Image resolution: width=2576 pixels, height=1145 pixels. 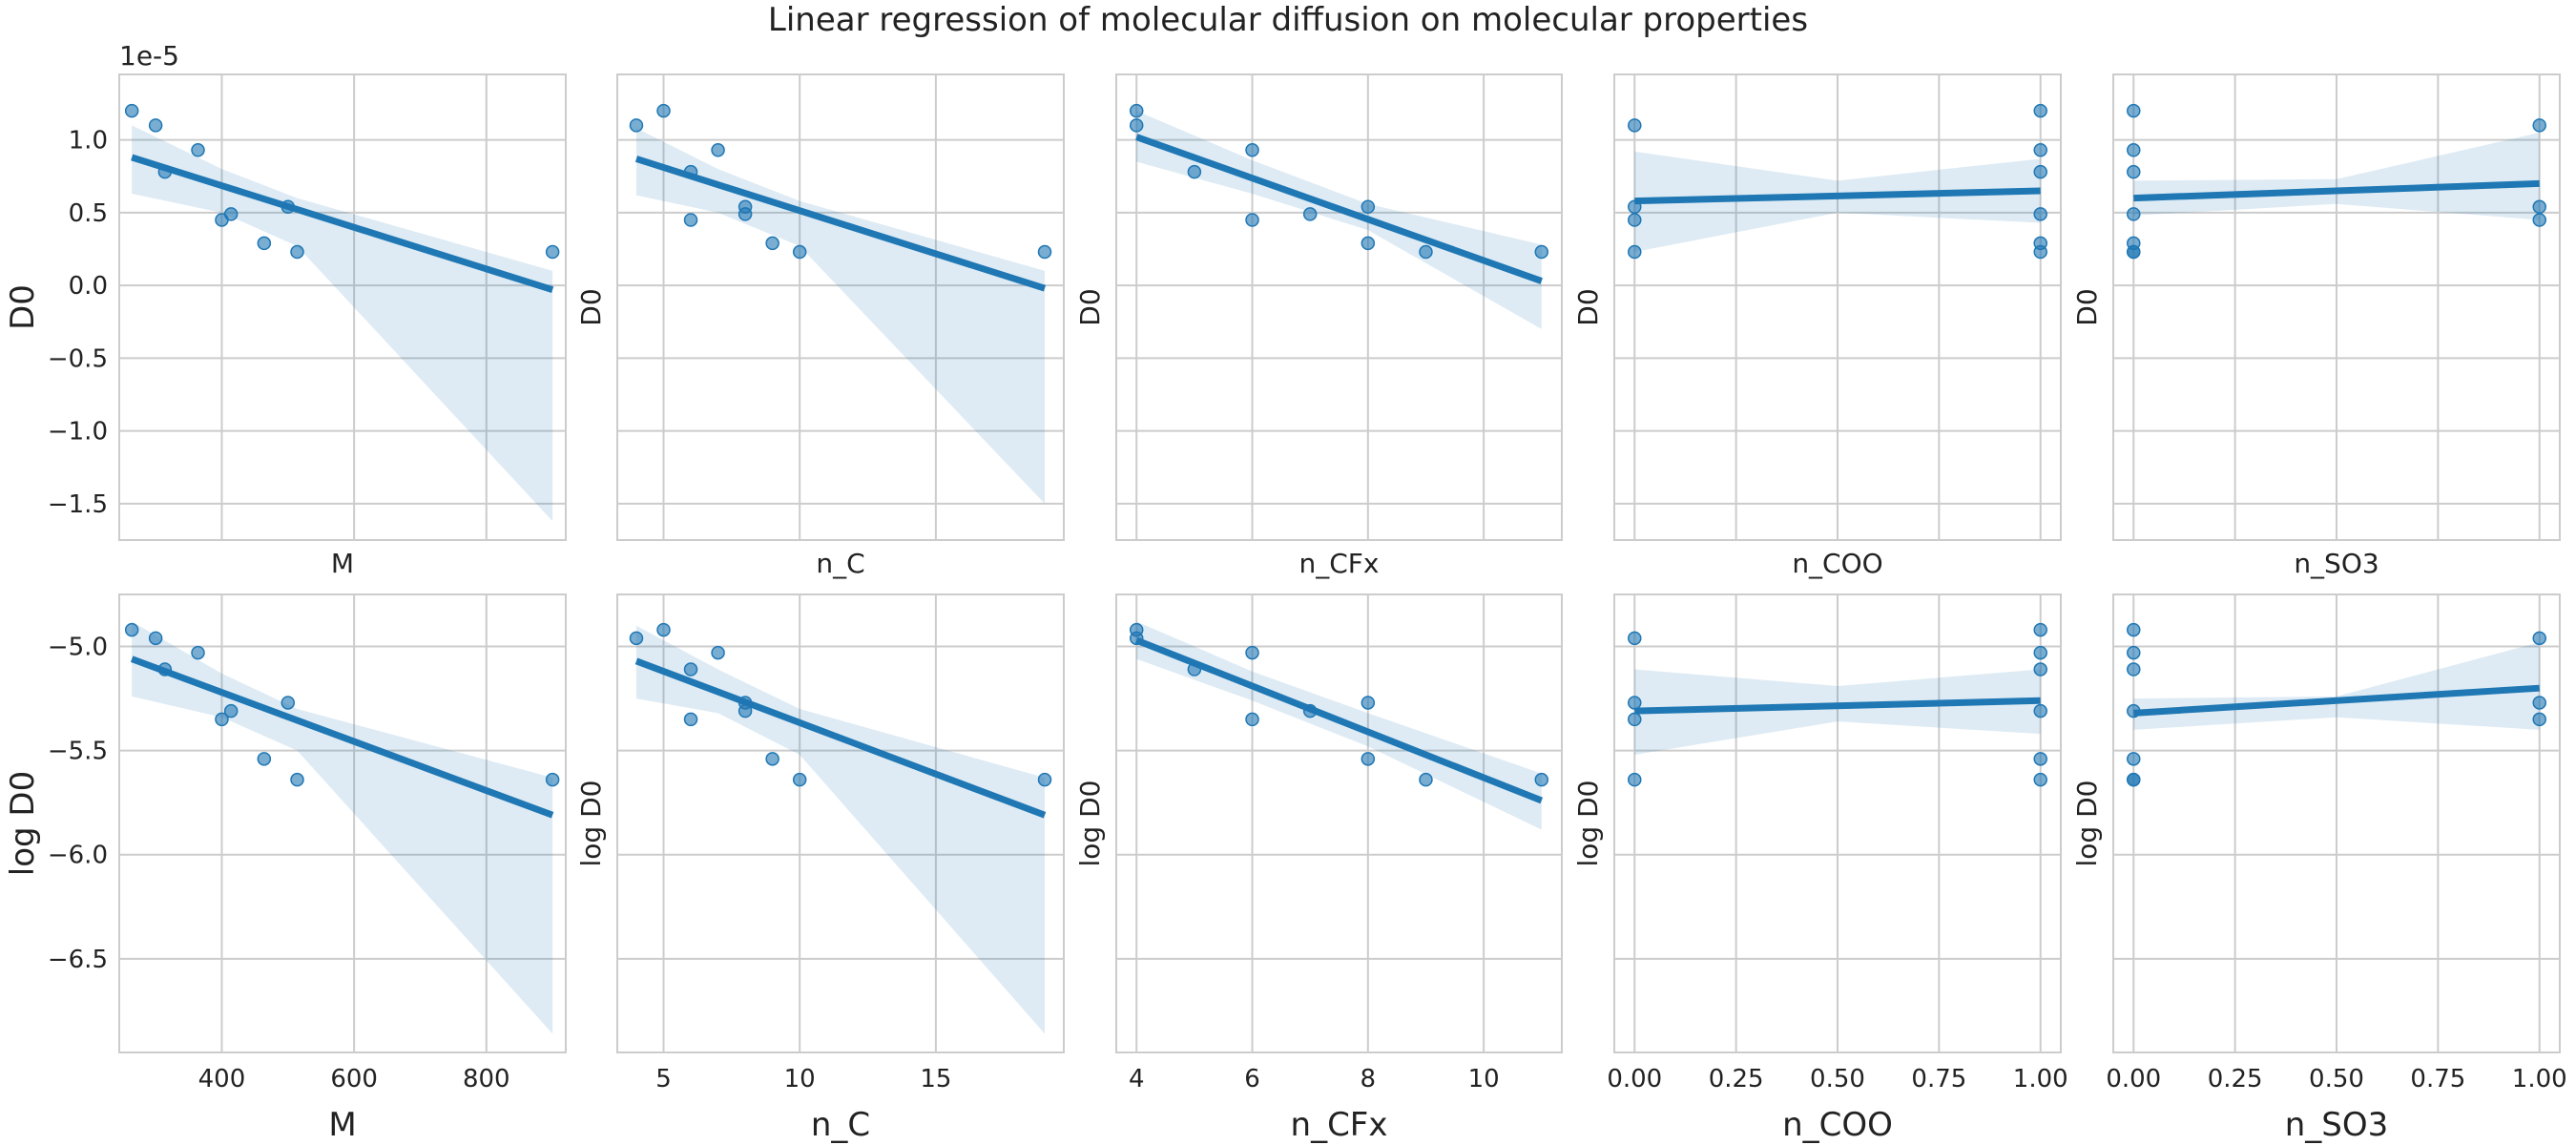 What do you see at coordinates (88, 141) in the screenshot?
I see `y-tick-label: 1.0` at bounding box center [88, 141].